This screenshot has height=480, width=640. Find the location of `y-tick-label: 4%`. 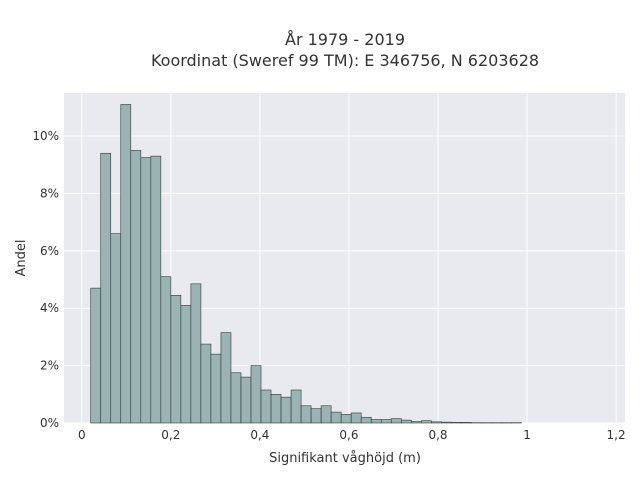

y-tick-label: 4% is located at coordinates (49, 308).